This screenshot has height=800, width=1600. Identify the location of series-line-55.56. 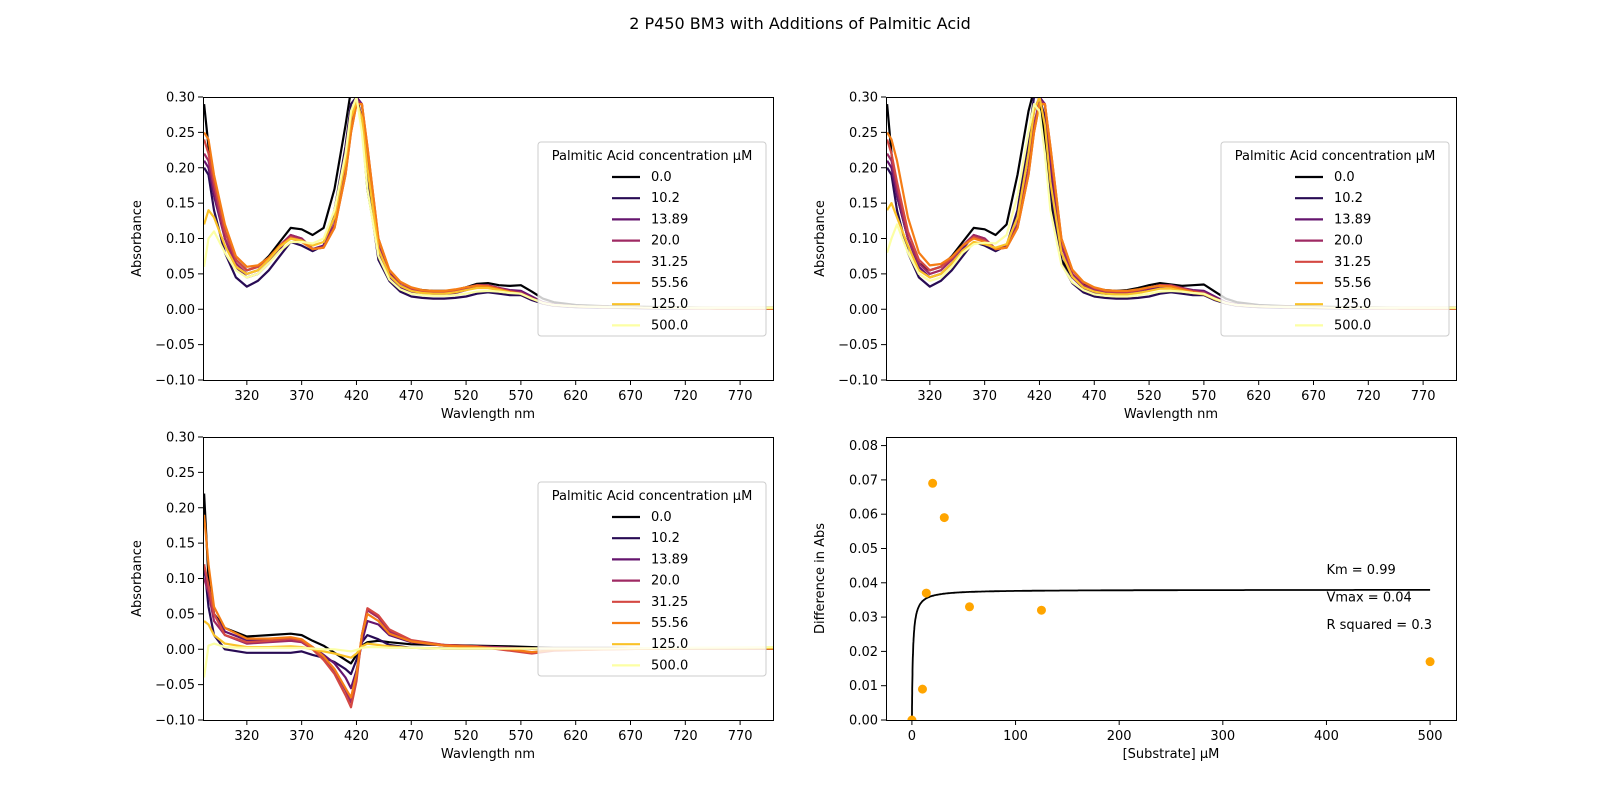
(488, 606).